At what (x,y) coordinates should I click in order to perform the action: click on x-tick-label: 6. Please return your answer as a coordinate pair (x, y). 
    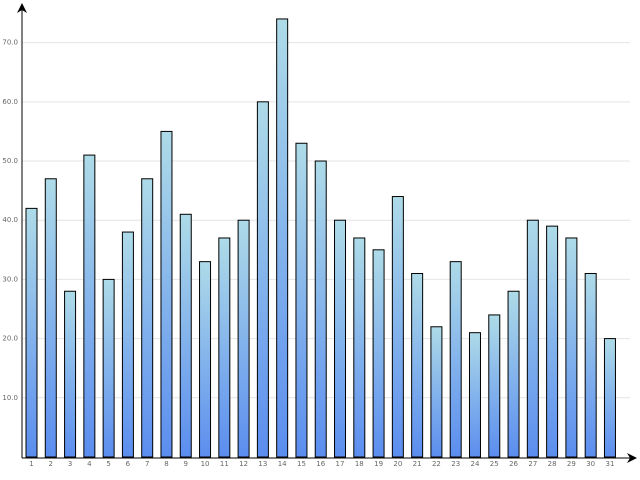
    Looking at the image, I should click on (128, 464).